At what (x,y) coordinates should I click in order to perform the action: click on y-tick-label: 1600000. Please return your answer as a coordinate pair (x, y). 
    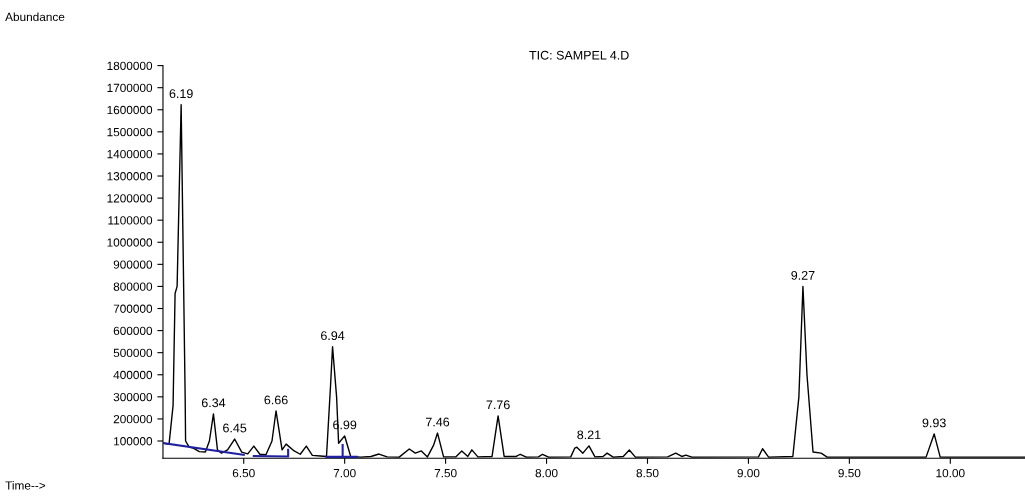
    Looking at the image, I should click on (130, 110).